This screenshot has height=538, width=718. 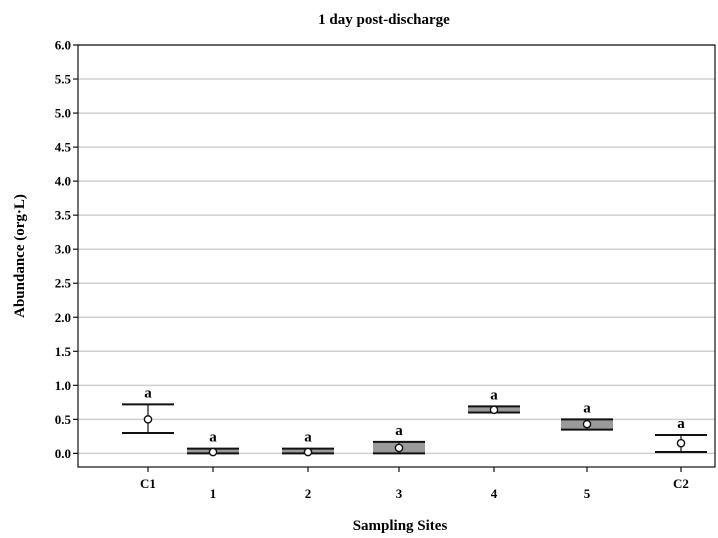 I want to click on x-axis-label: Sampling Sites, so click(x=400, y=526).